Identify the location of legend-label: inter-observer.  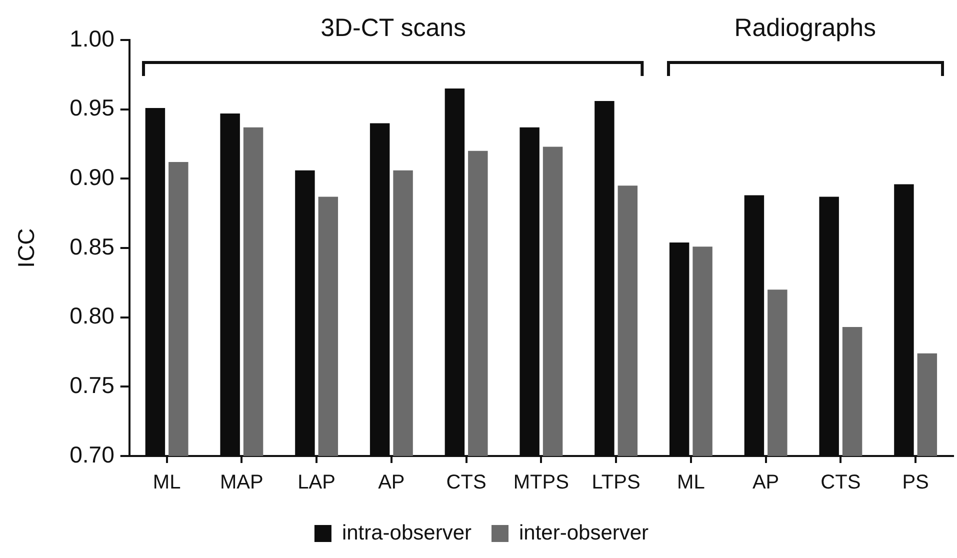
(584, 532).